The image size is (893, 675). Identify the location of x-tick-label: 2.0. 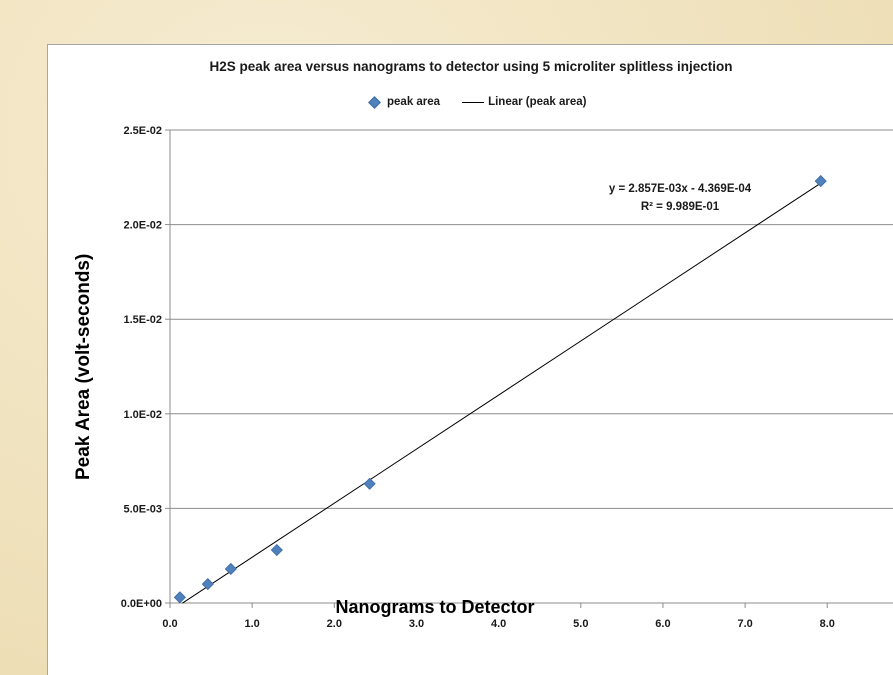
(334, 624).